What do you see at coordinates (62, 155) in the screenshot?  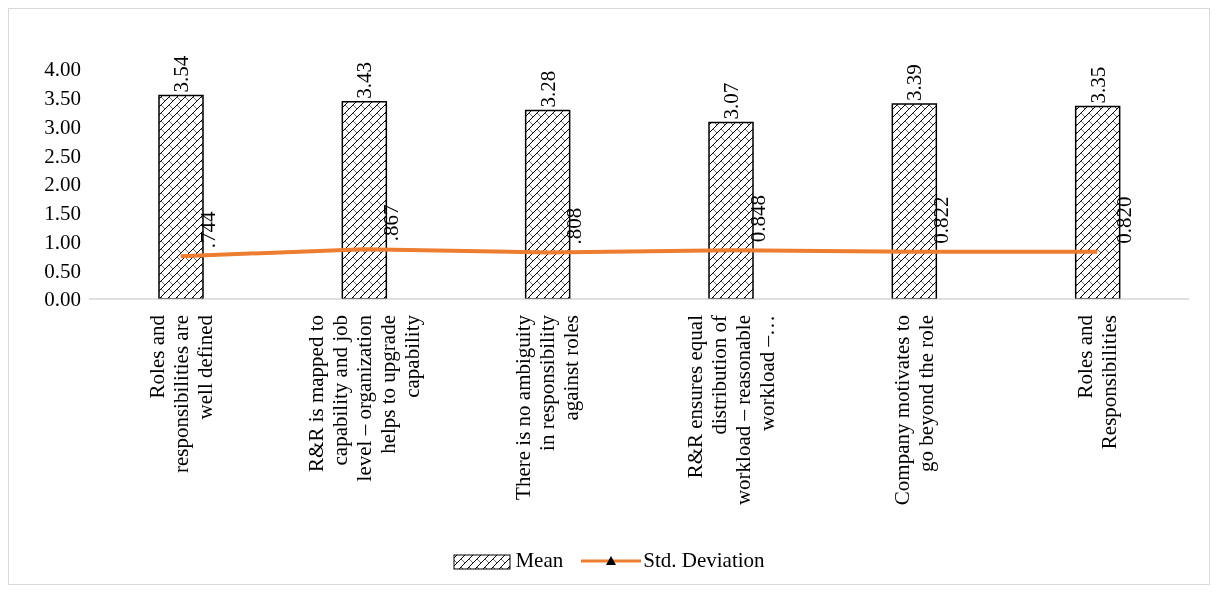 I see `y-tick-label: 2.50` at bounding box center [62, 155].